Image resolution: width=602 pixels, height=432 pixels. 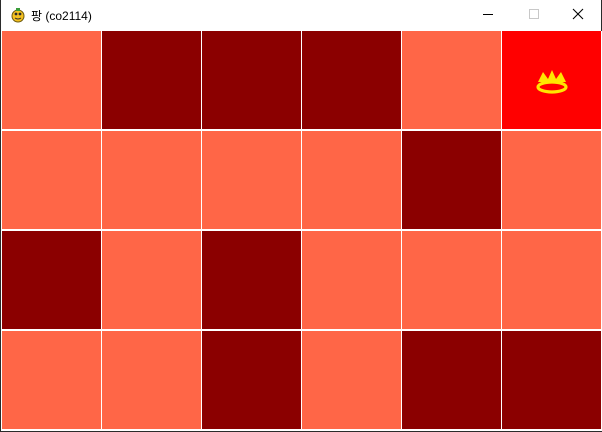 I want to click on board-tile-r1-c4, so click(x=451, y=180).